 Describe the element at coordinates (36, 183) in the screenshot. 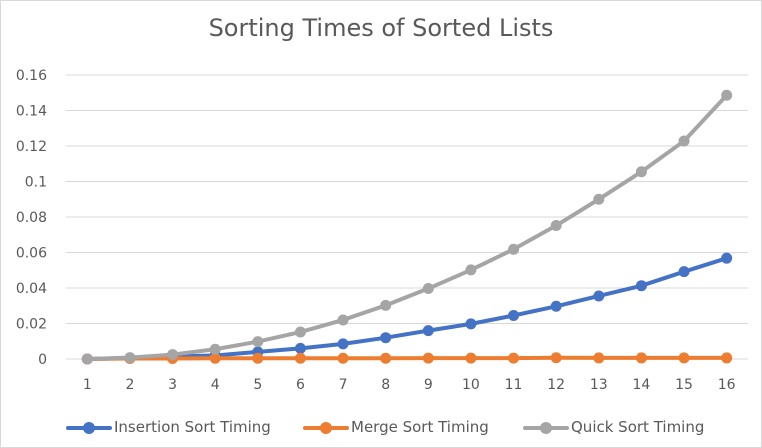

I see `y-tick-label: 0.1` at that location.